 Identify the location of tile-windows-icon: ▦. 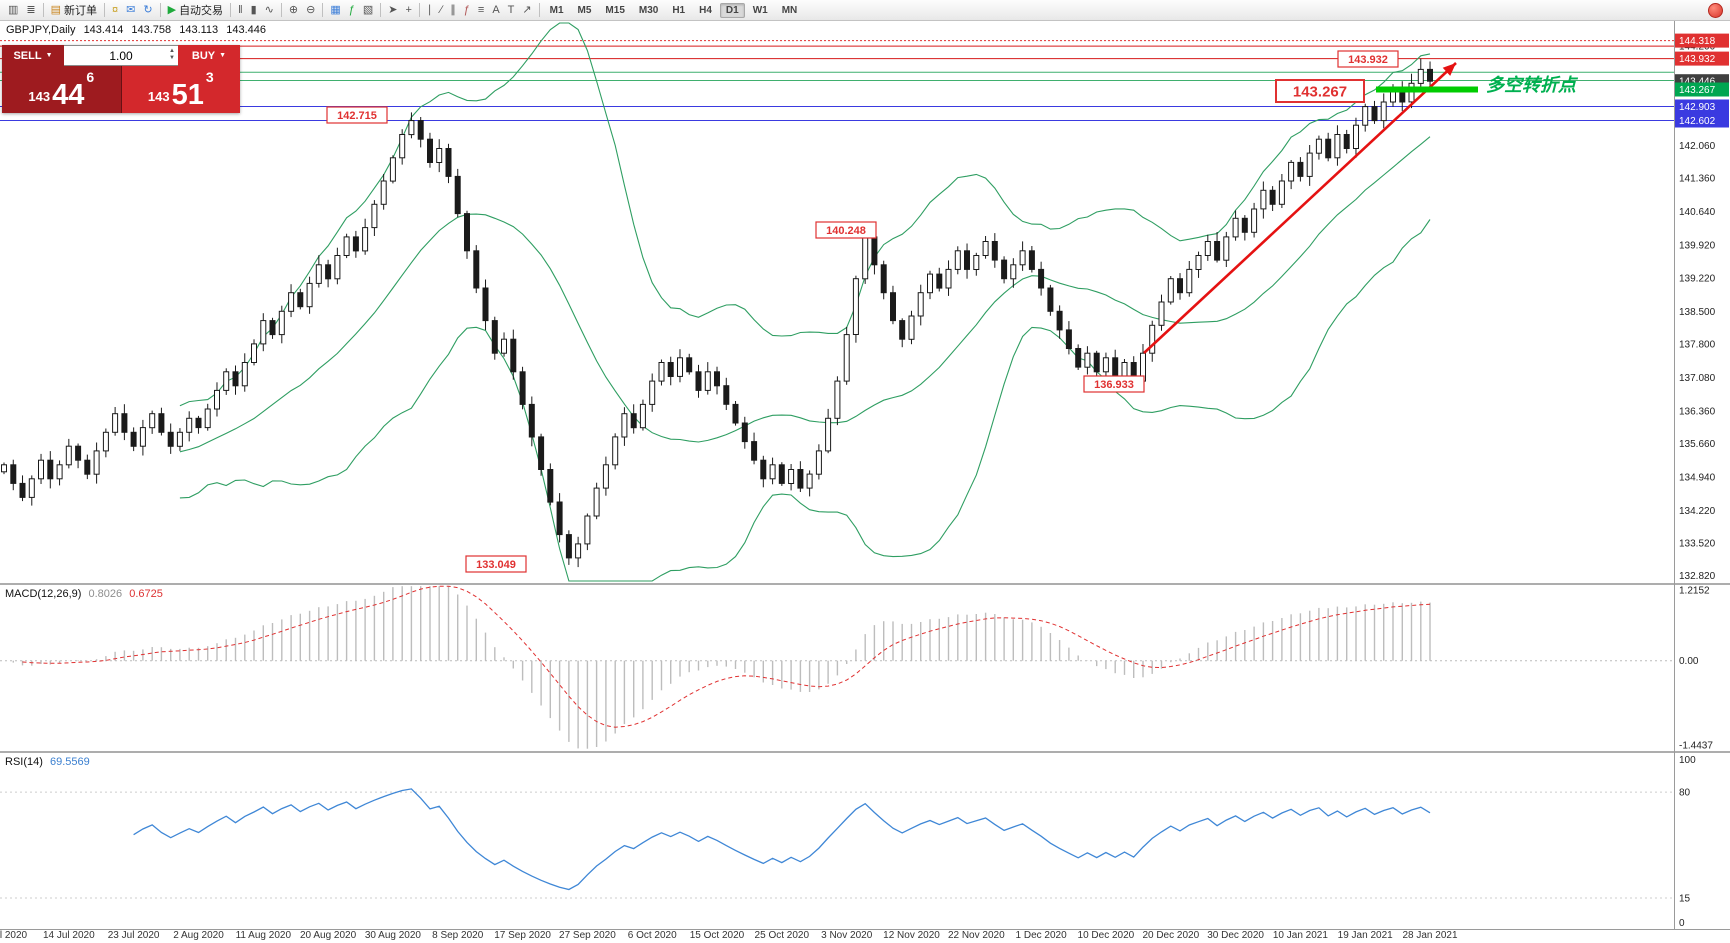
(335, 10).